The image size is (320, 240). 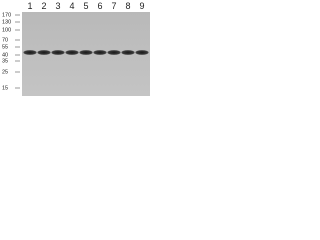 What do you see at coordinates (29, 6) in the screenshot?
I see `lane-label: 1` at bounding box center [29, 6].